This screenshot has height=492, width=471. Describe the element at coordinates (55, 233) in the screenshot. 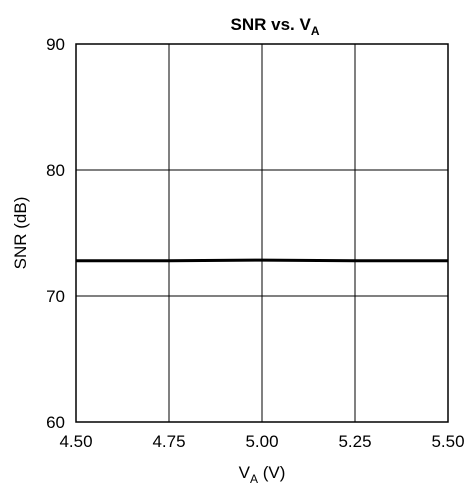

I see `y-tick-labels: 60 70 80 90` at that location.